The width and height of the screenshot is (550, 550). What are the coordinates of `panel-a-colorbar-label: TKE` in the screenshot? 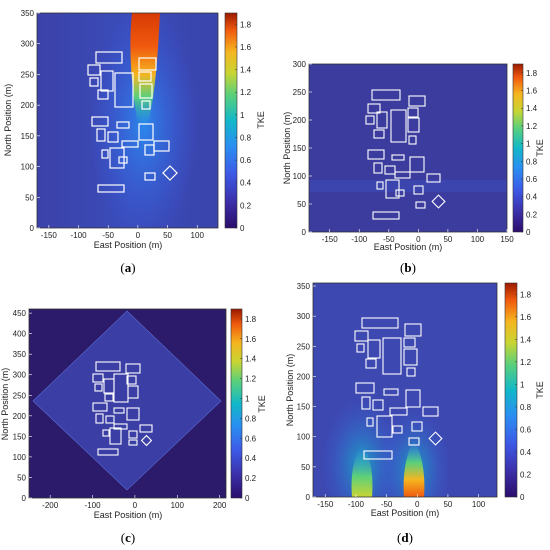 It's located at (261, 120).